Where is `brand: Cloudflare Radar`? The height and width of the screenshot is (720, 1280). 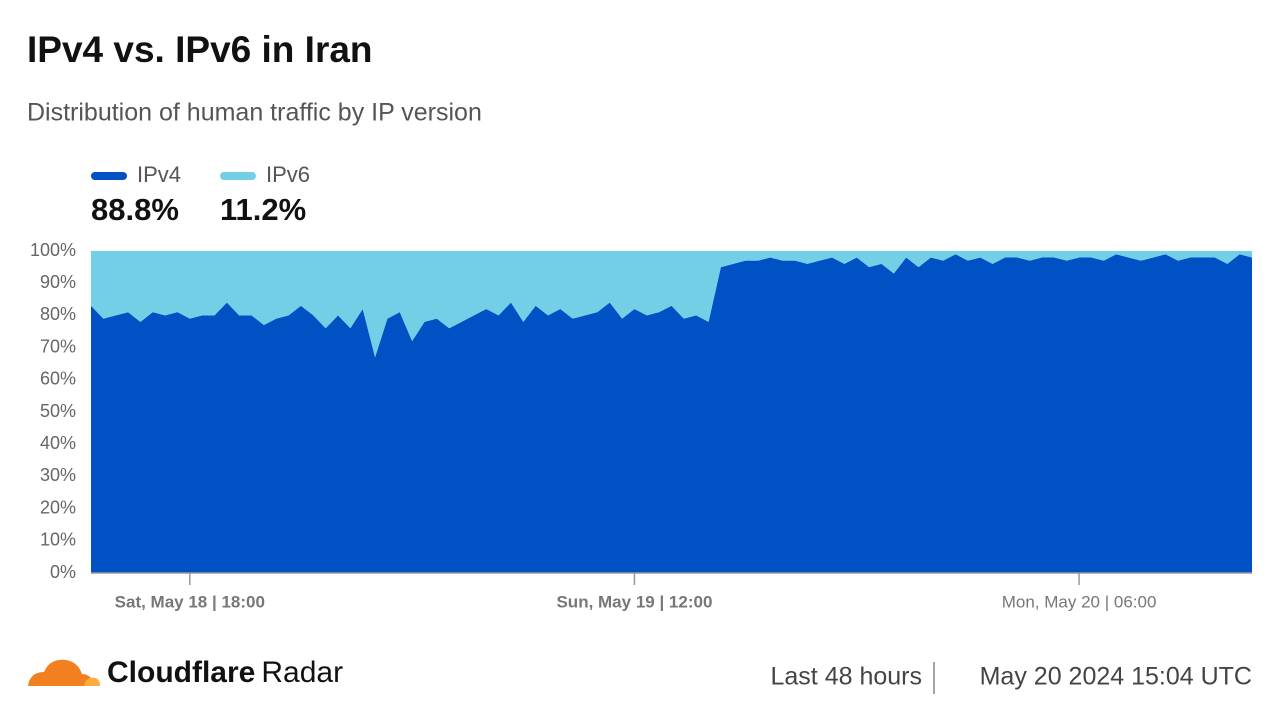 brand: Cloudflare Radar is located at coordinates (225, 672).